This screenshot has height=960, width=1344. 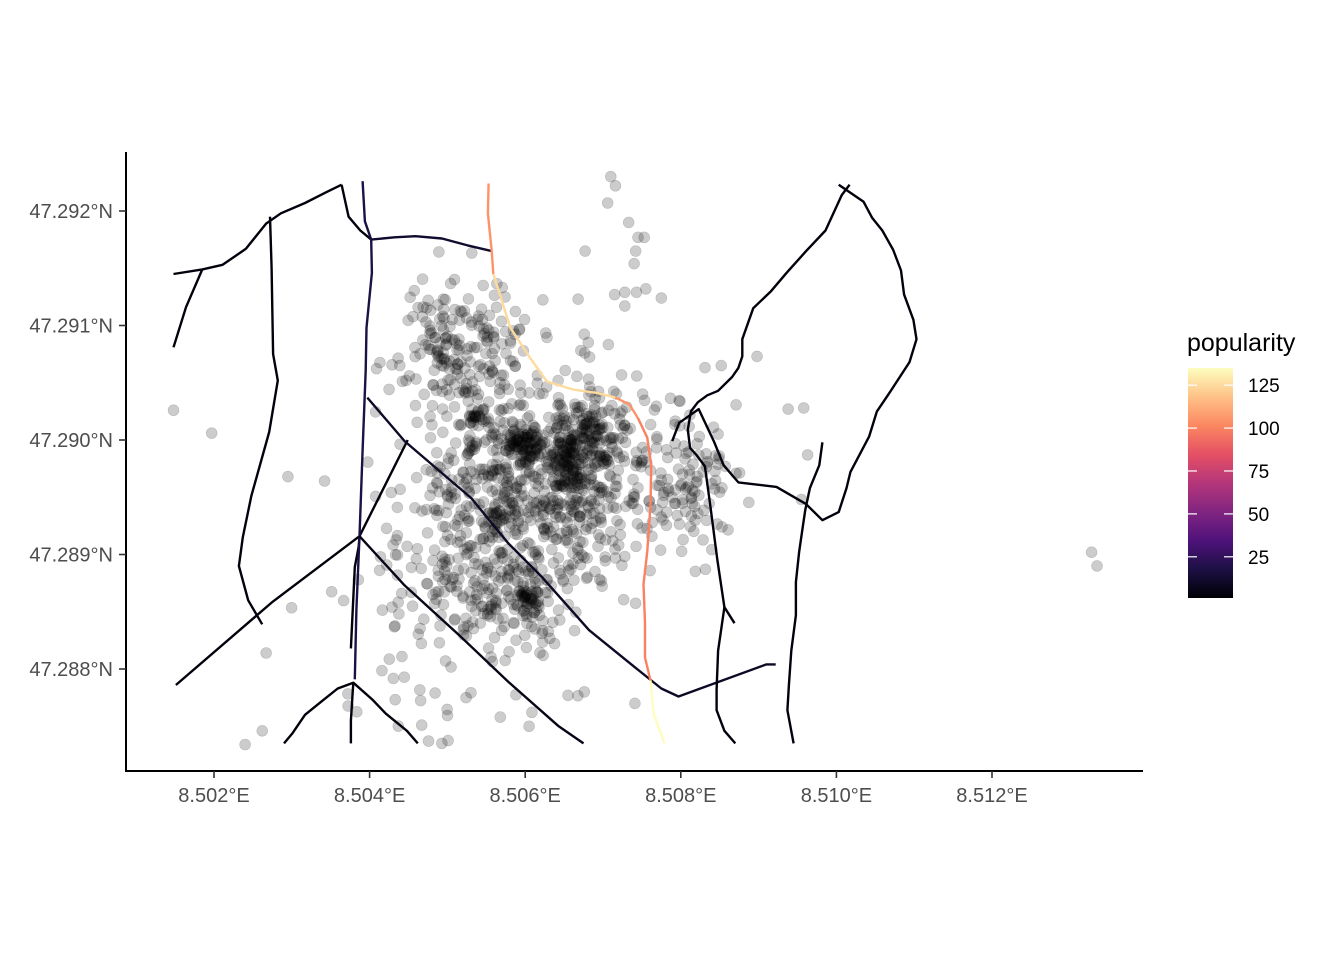 I want to click on y-tick-label-2: 47.290°N, so click(x=71, y=441).